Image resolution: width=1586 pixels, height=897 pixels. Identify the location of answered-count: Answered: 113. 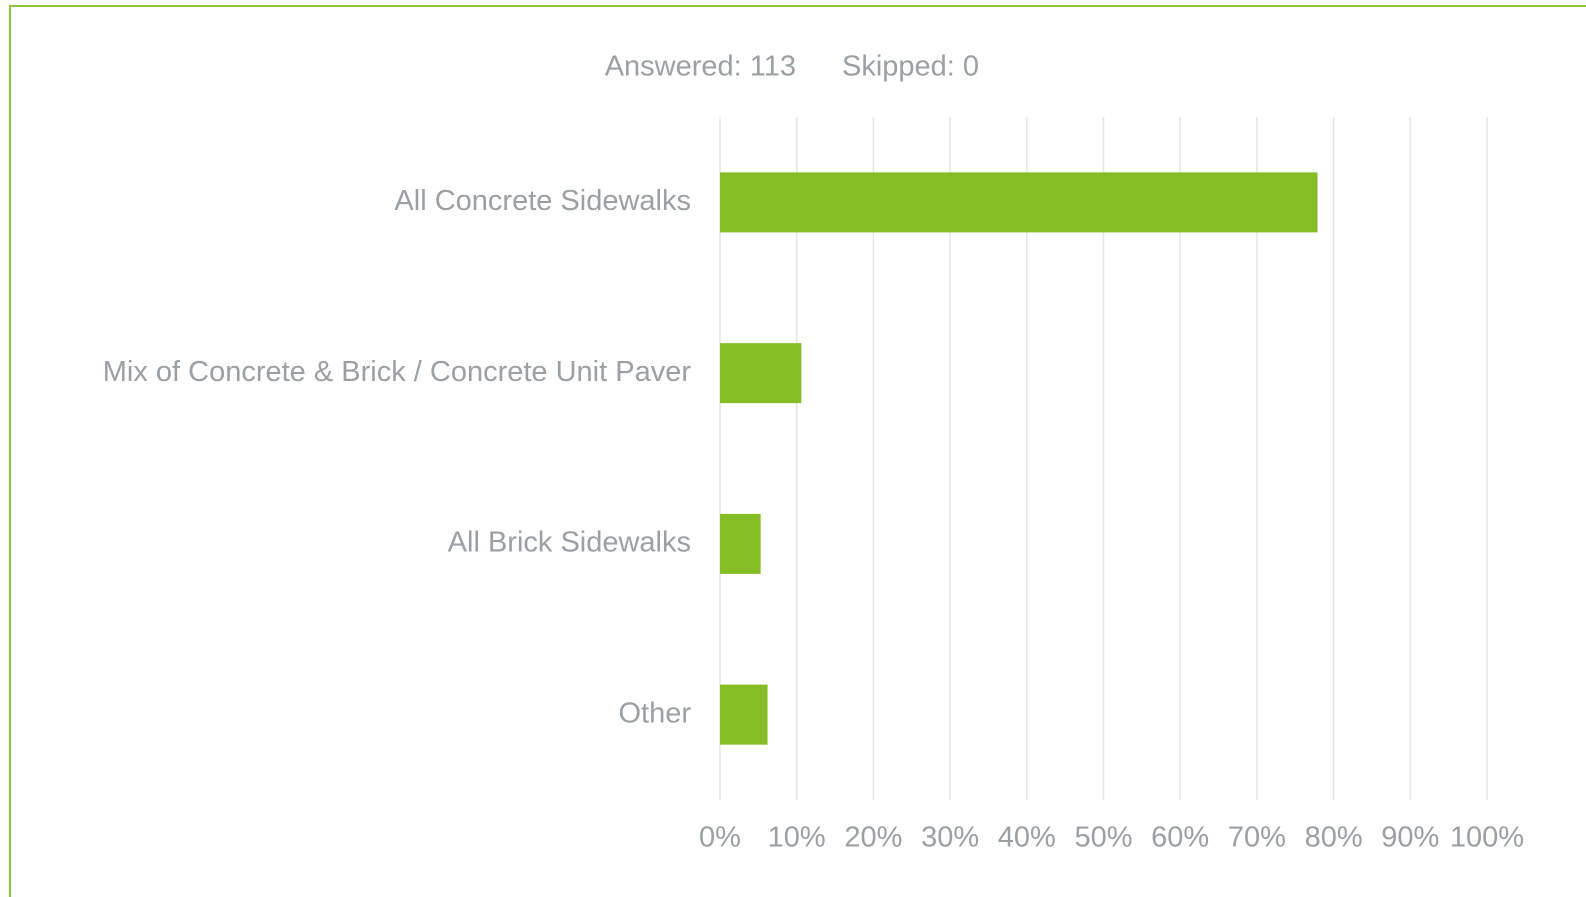
(700, 67).